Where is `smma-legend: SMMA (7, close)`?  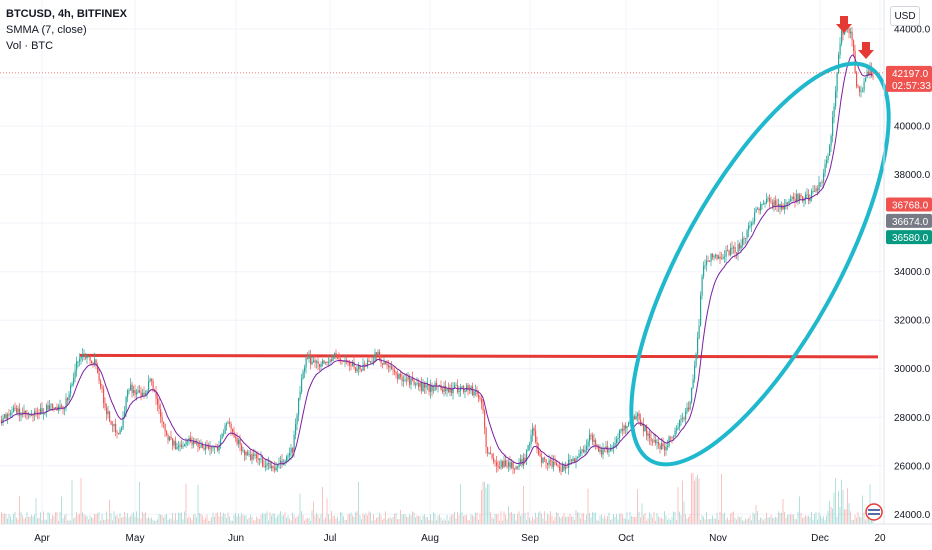 smma-legend: SMMA (7, close) is located at coordinates (46, 30).